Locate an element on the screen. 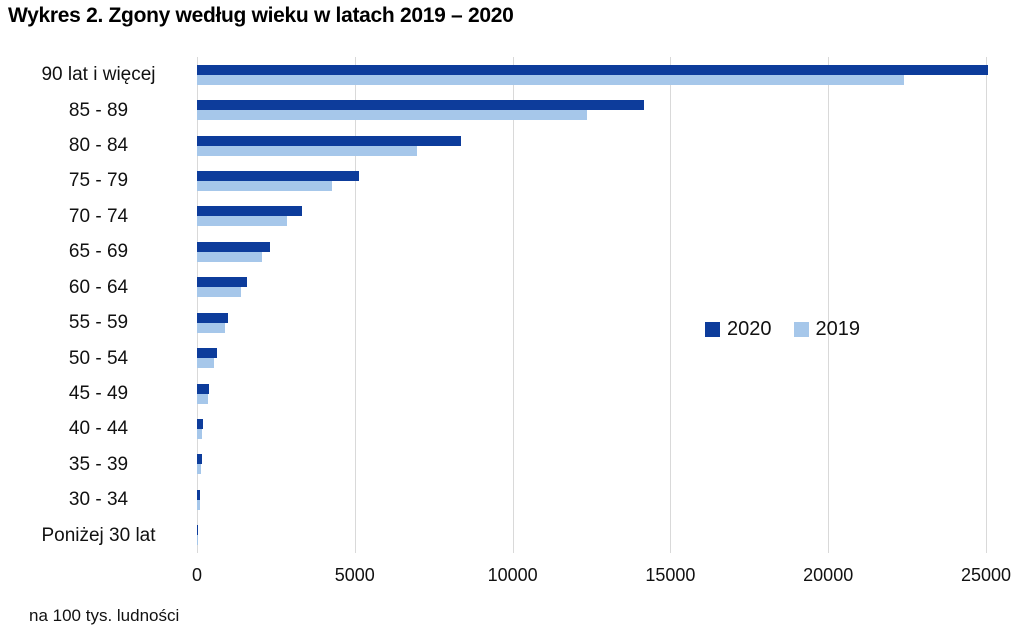 The width and height of the screenshot is (1031, 635). x-axis: 0 5000 10000 15000 20000 25000 is located at coordinates (515, 577).